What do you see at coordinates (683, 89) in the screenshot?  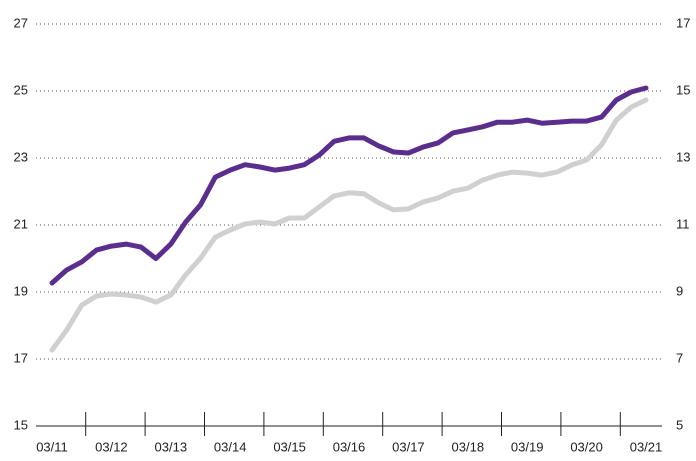 I see `y2-tick-label: 15` at bounding box center [683, 89].